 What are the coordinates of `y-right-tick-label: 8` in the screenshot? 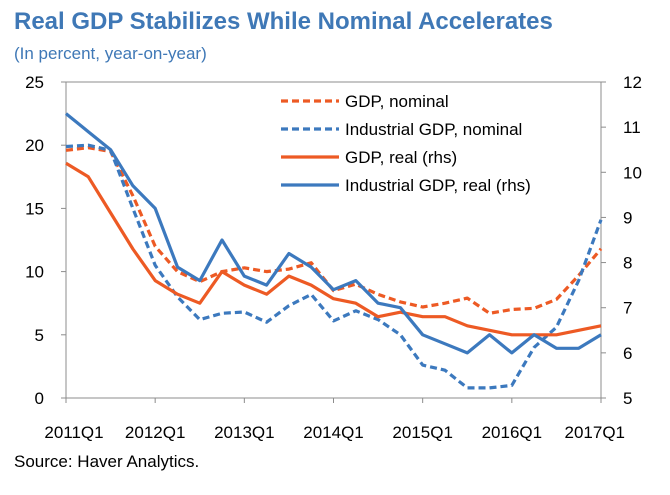 It's located at (627, 263).